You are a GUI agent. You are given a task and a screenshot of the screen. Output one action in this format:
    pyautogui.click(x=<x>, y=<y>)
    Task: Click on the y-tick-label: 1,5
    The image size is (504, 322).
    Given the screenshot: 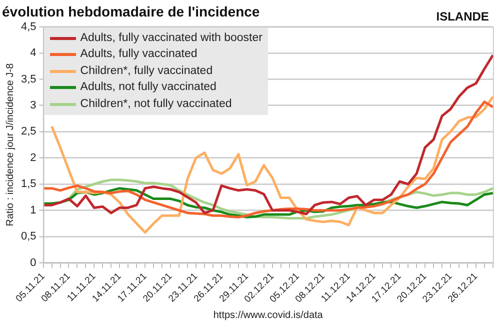 What is the action you would take?
    pyautogui.click(x=28, y=184)
    